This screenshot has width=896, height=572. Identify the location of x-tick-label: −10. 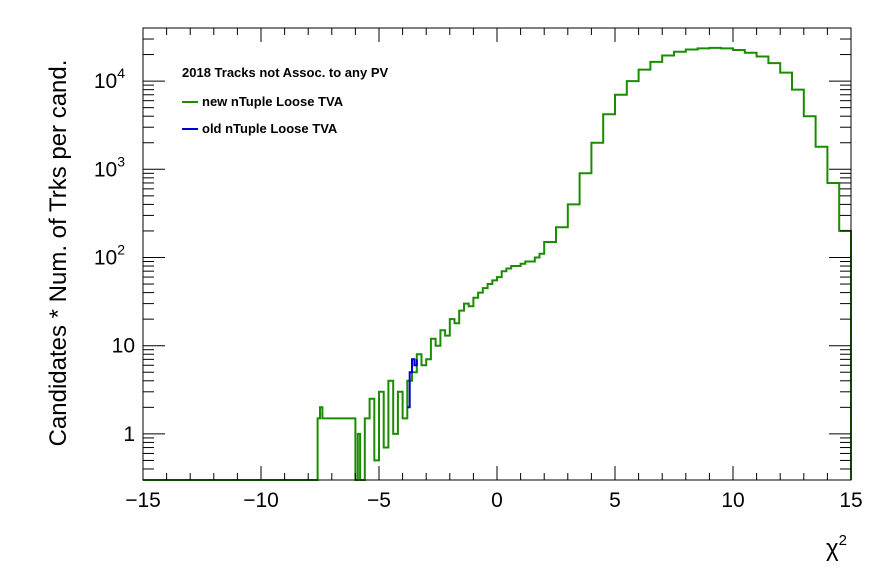
(261, 500).